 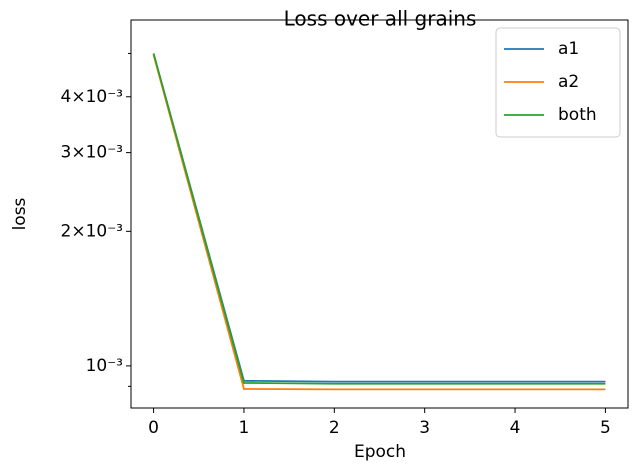 I want to click on y-tick-label: 10⁻³, so click(x=104, y=366).